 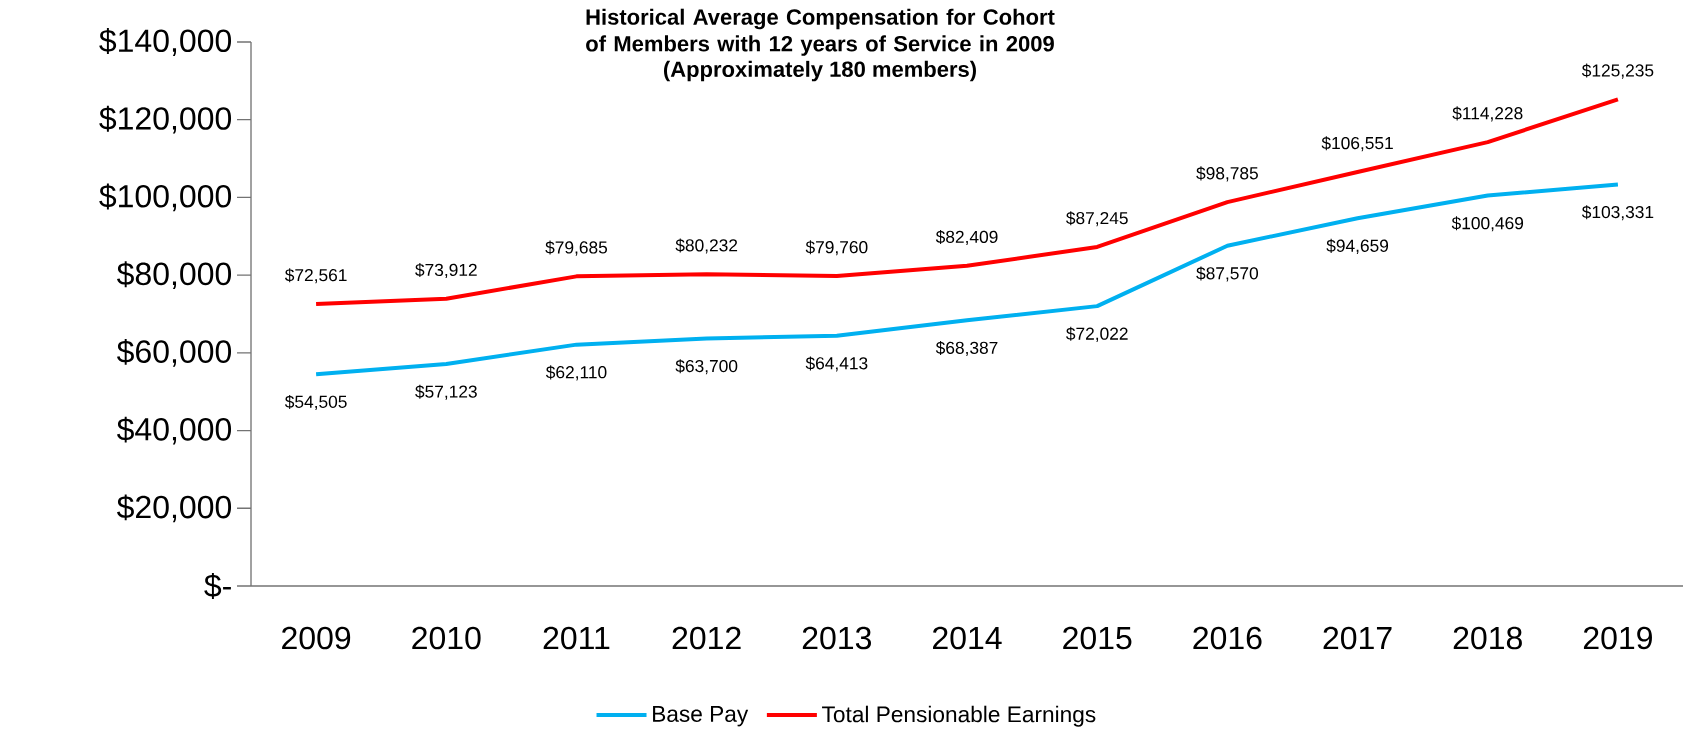 What do you see at coordinates (174, 352) in the screenshot?
I see `y-tick-label: $60,000` at bounding box center [174, 352].